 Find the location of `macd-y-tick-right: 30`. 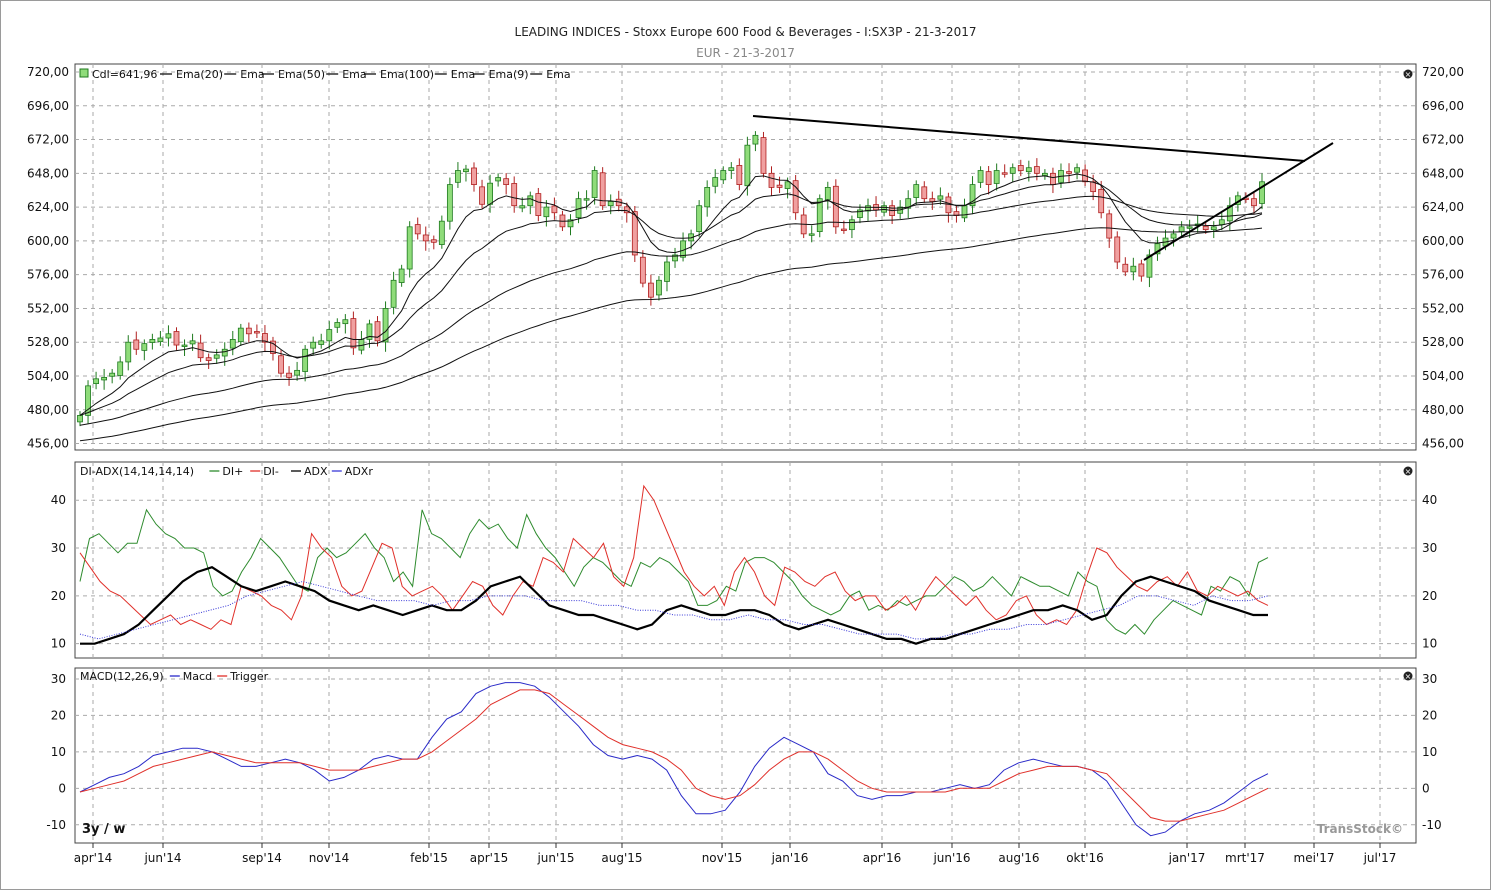

macd-y-tick-right: 30 is located at coordinates (1429, 679).